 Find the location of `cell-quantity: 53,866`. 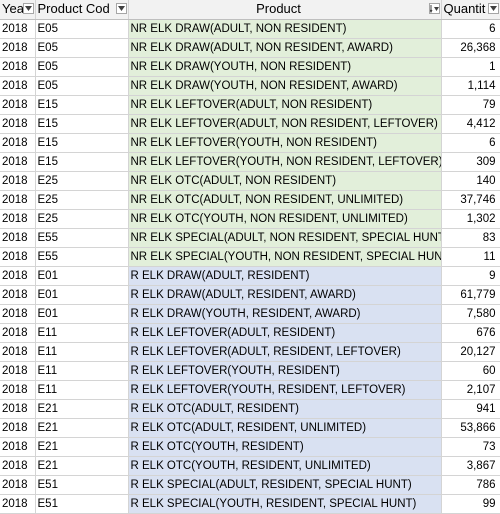

cell-quantity: 53,866 is located at coordinates (470, 428).